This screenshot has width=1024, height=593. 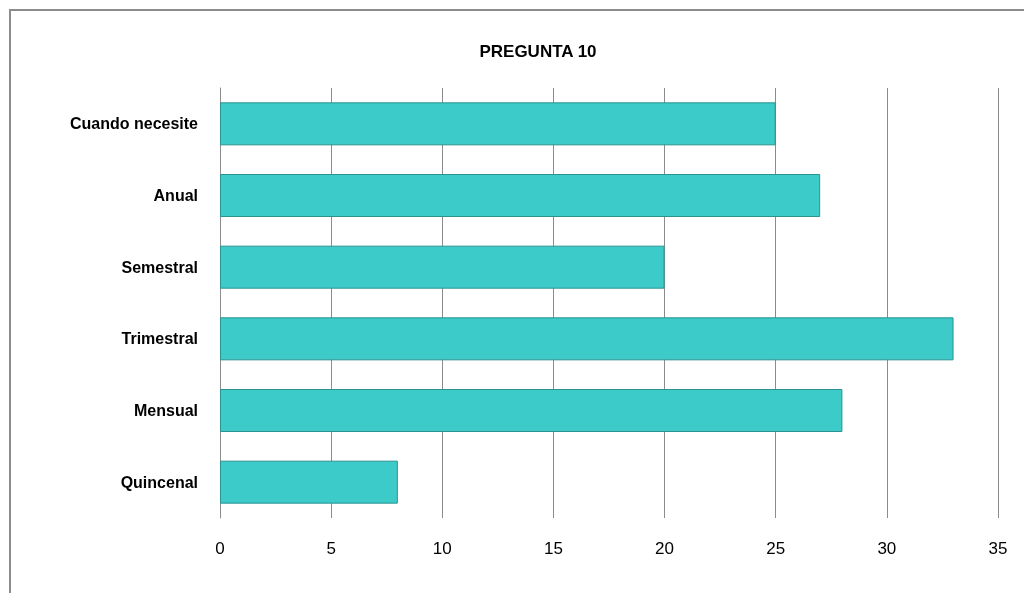 What do you see at coordinates (998, 548) in the screenshot?
I see `x-tick-label: 35` at bounding box center [998, 548].